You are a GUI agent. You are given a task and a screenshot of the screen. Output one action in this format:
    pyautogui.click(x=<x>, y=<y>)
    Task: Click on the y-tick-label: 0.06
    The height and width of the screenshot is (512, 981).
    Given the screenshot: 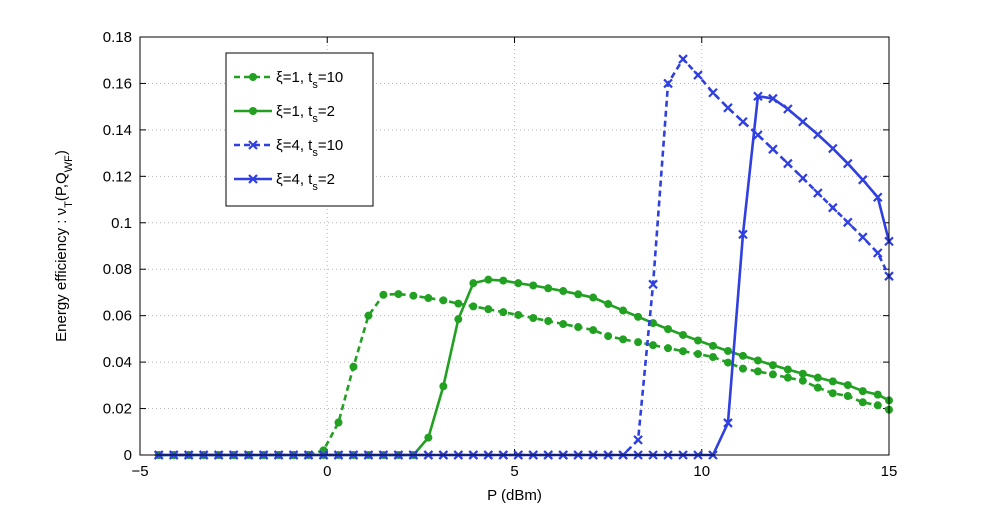 What is the action you would take?
    pyautogui.click(x=117, y=316)
    